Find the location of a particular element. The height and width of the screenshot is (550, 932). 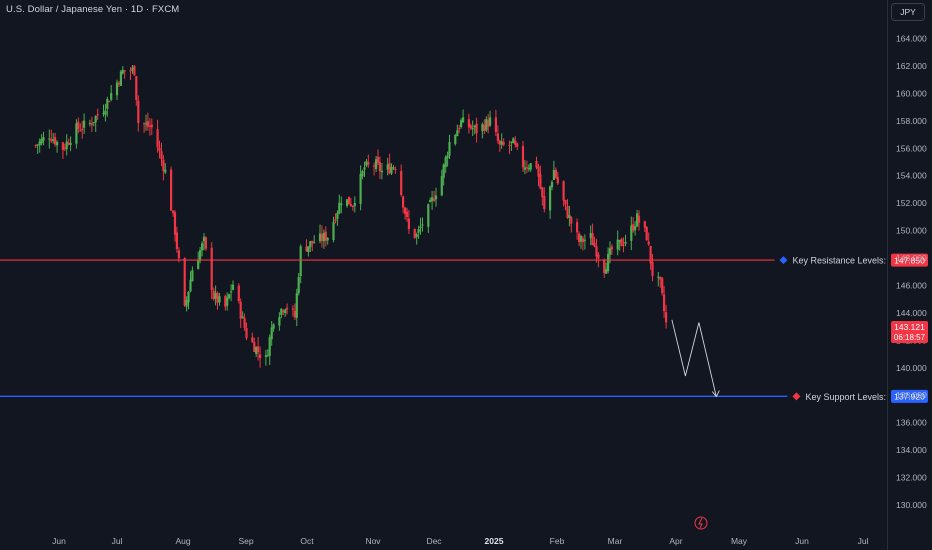

price-tick-label: 156.000 is located at coordinates (911, 148).